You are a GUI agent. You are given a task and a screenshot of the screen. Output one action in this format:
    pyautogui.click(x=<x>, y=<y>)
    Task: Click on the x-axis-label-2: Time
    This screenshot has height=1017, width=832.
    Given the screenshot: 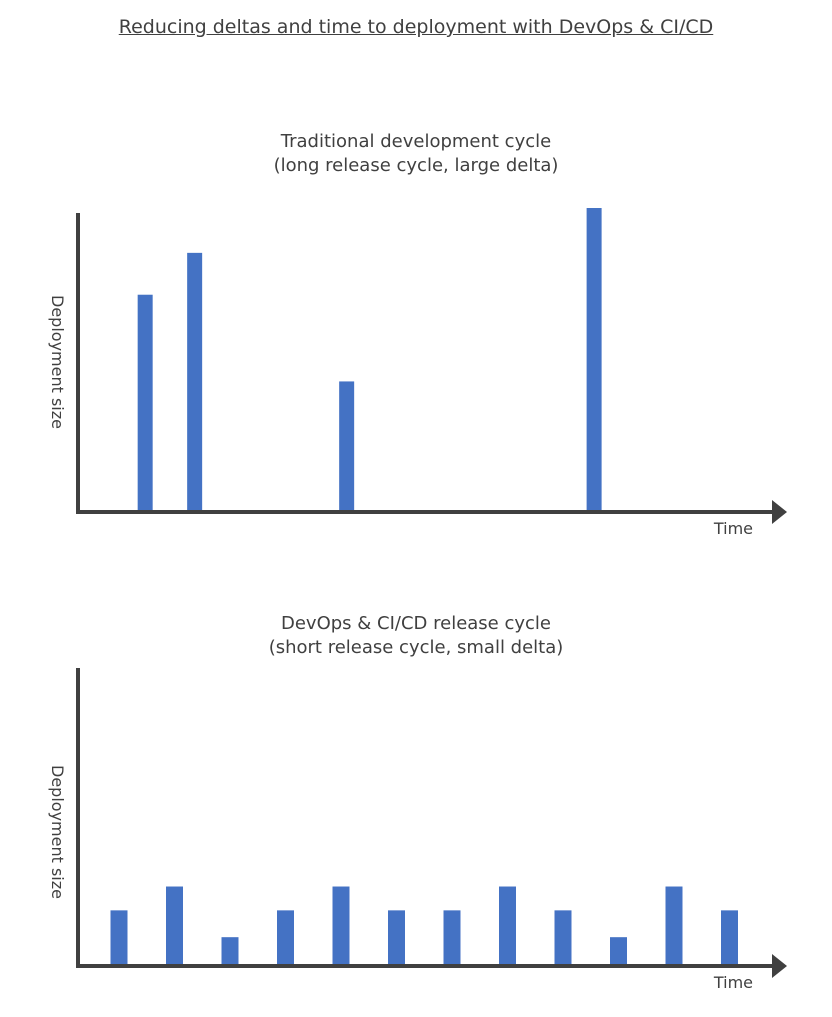 What is the action you would take?
    pyautogui.click(x=733, y=982)
    